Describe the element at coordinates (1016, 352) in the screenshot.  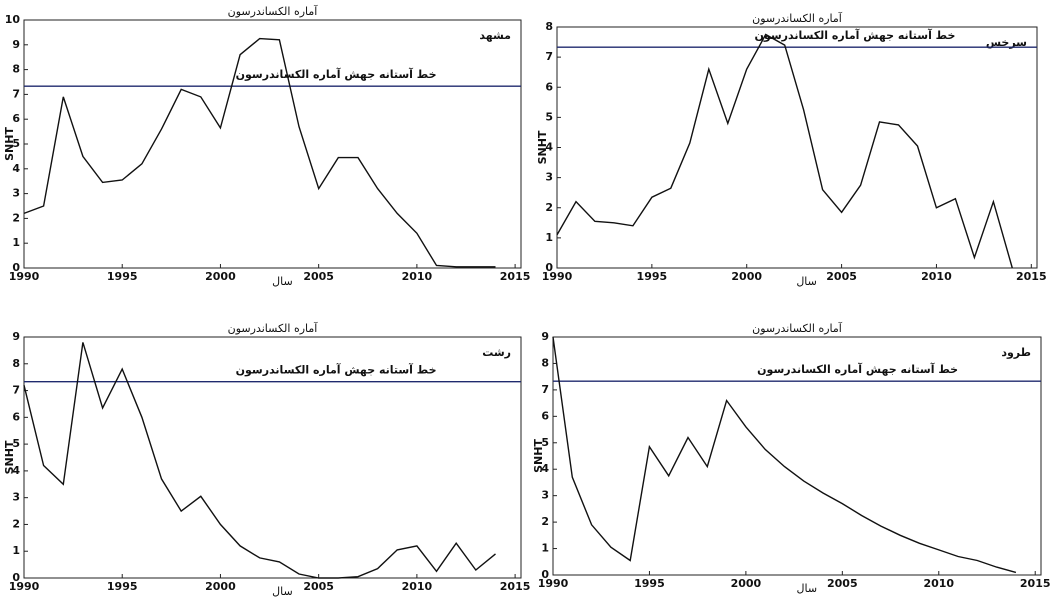
I see `panel-label: طرود` at that location.